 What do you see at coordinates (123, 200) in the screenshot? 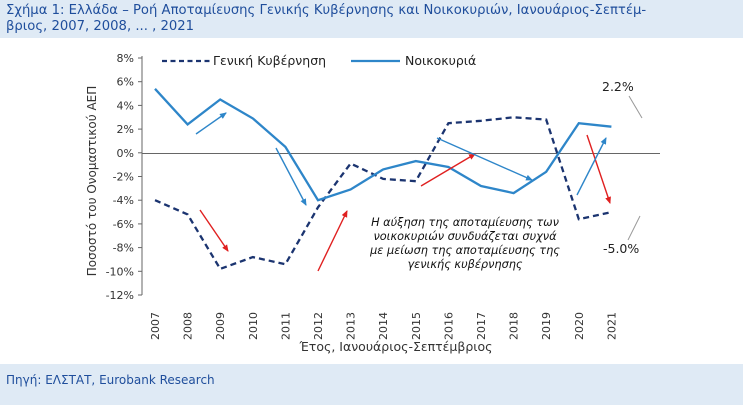
I see `y-tick-label: -4%` at bounding box center [123, 200].